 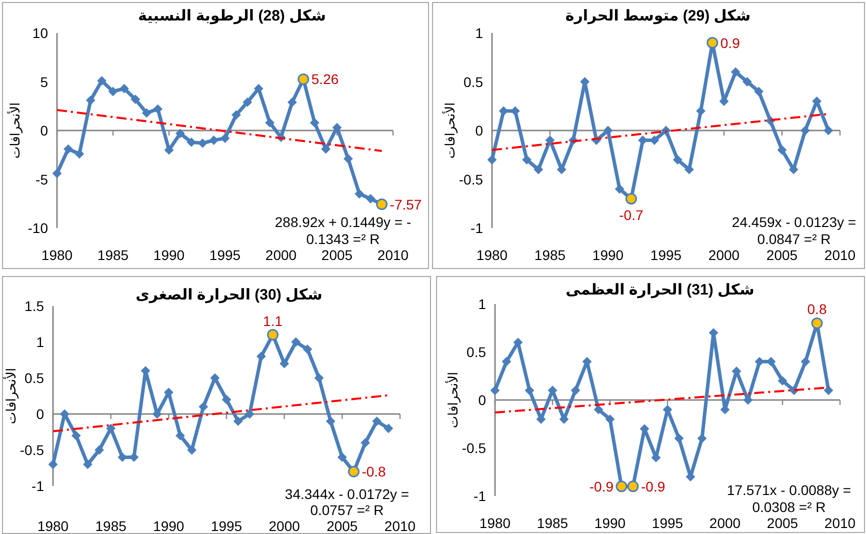 I want to click on annotation: 0.0847 =² R, so click(x=794, y=239).